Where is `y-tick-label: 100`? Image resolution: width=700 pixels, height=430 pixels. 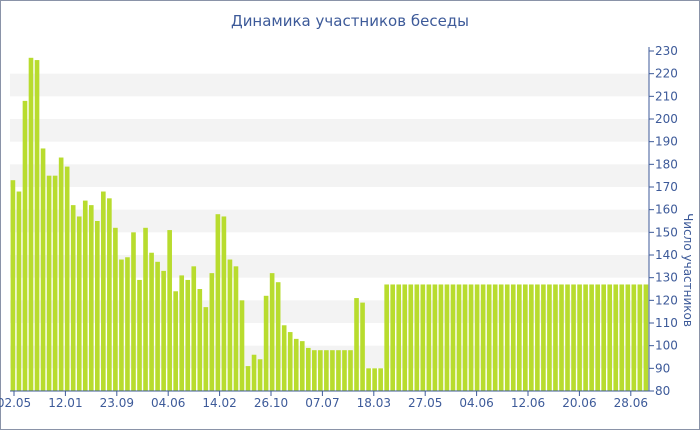 y-tick-label: 100 is located at coordinates (666, 346).